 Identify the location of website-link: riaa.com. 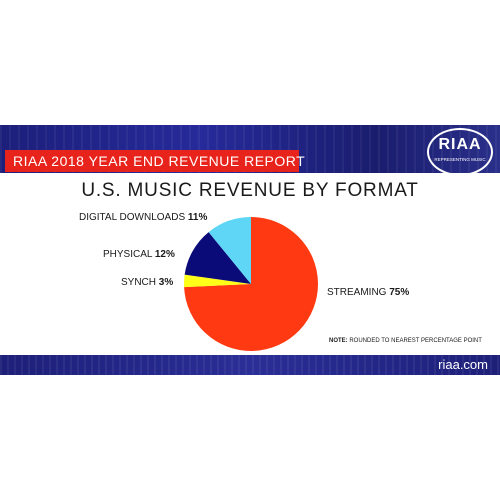
(463, 364).